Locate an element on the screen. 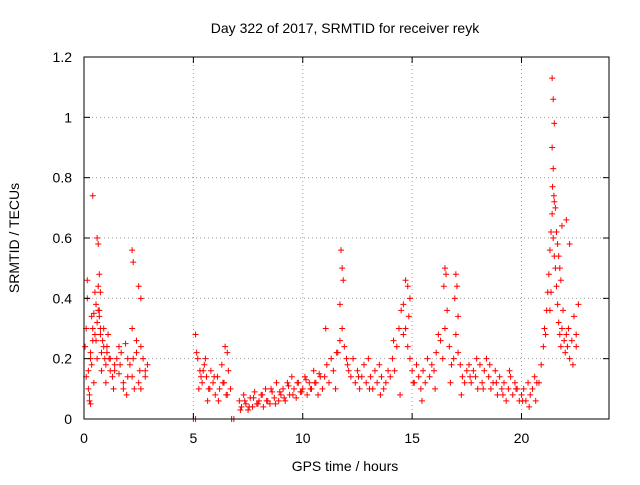 The image size is (640, 485). y-tick-label: 0.2 is located at coordinates (63, 359).